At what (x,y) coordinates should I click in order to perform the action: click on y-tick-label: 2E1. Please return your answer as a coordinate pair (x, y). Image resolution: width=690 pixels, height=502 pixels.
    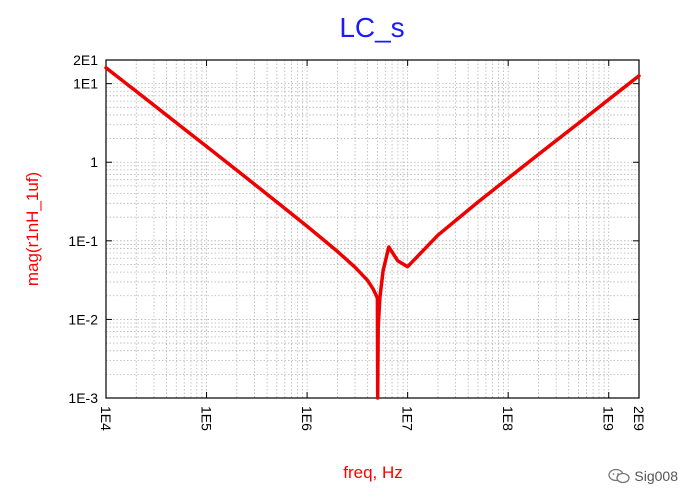
    Looking at the image, I should click on (85, 60).